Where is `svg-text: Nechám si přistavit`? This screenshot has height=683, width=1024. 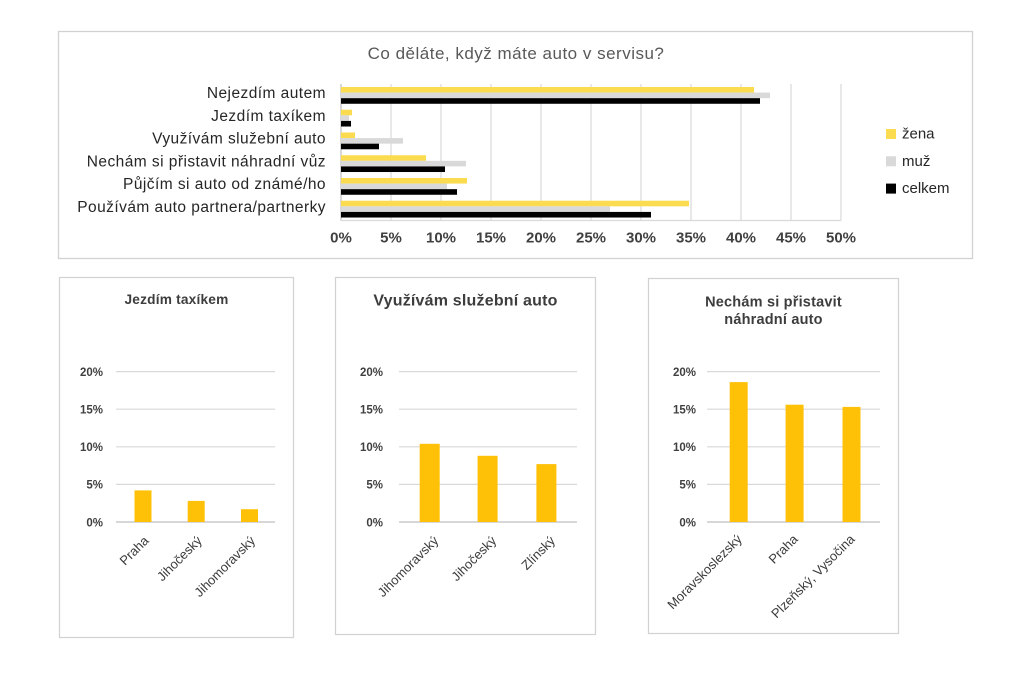 svg-text: Nechám si přistavit is located at coordinates (773, 303).